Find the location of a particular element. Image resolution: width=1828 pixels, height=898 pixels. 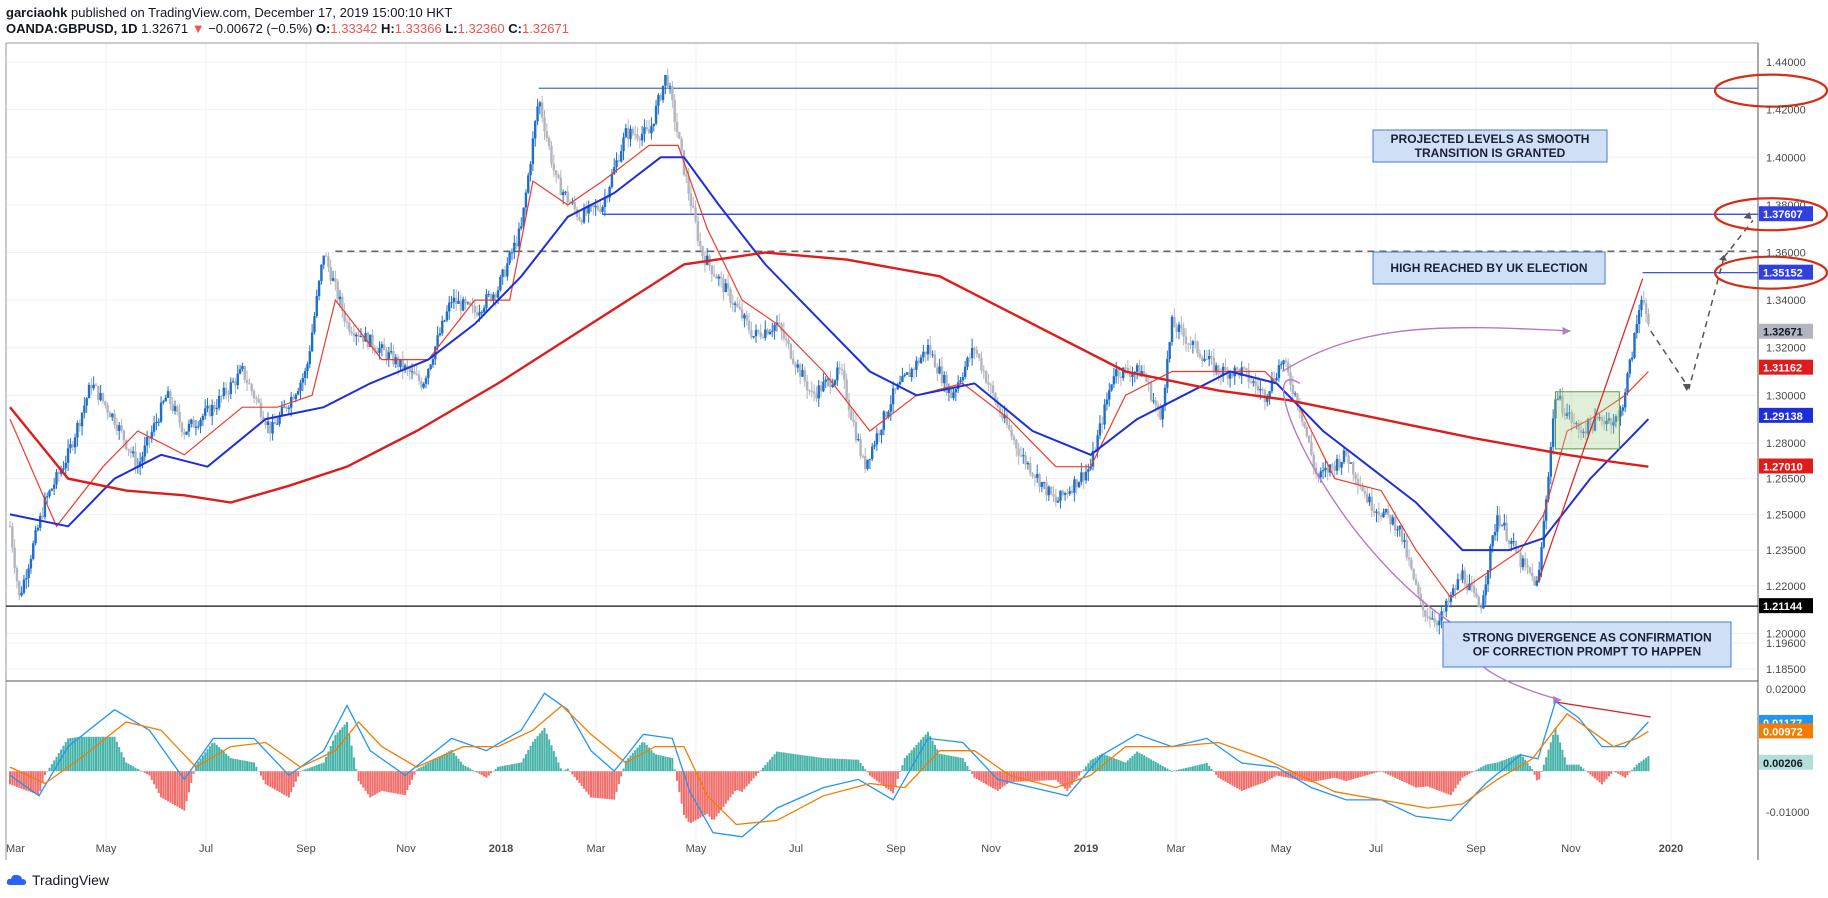

ma-tag: 1.29138 is located at coordinates (1786, 415).